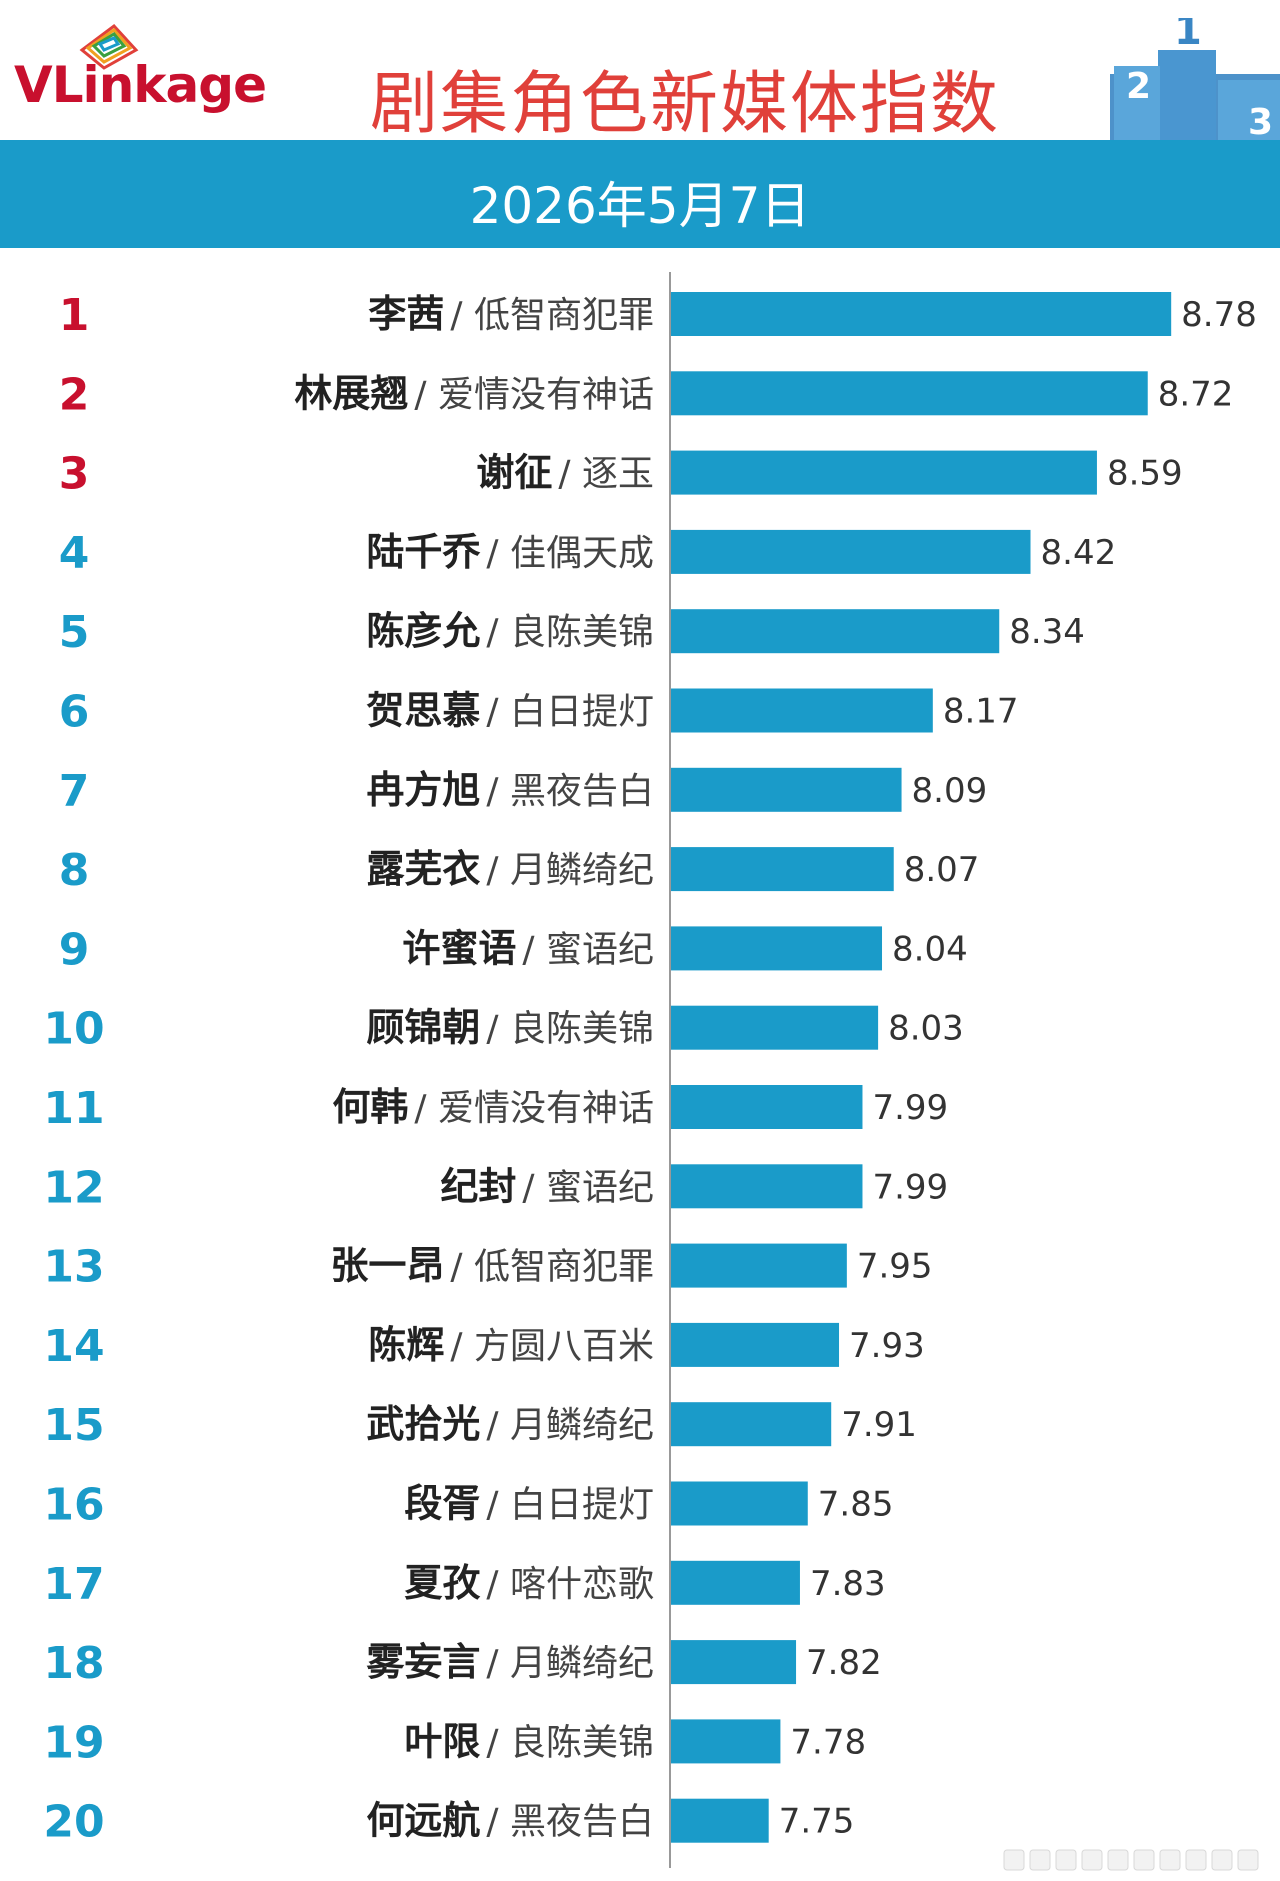 This screenshot has width=1280, height=1881. I want to click on drama-name: 良陈美锦, so click(582, 1742).